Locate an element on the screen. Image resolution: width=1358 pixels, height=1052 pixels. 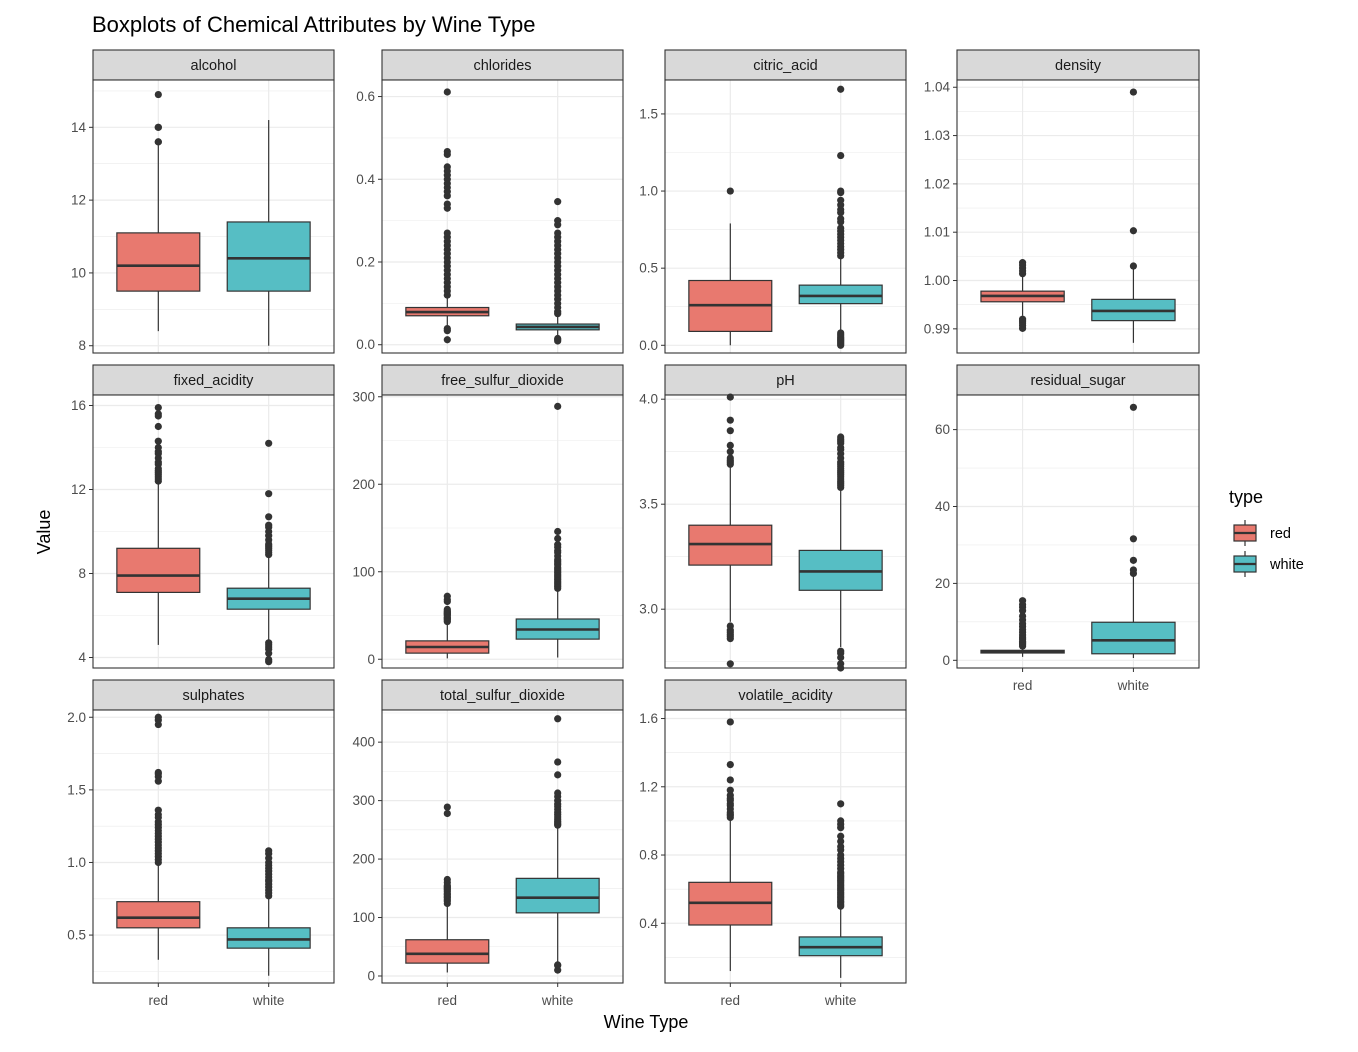
y-tick-label: 0.4 is located at coordinates (648, 923).